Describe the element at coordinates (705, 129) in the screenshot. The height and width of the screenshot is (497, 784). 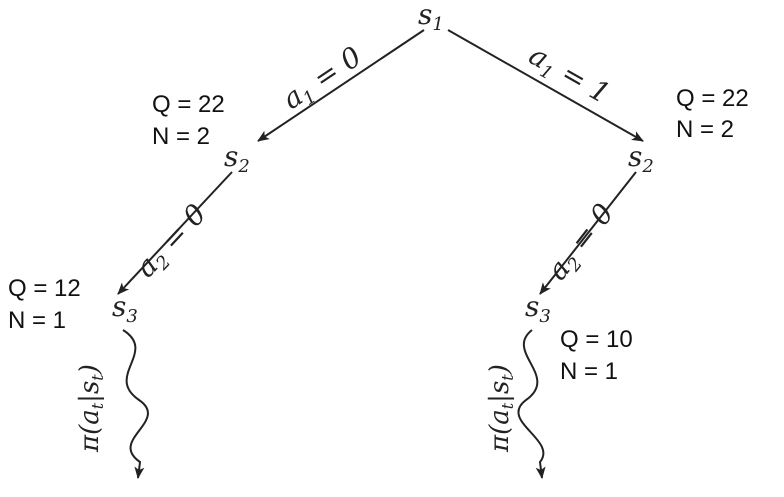
I see `stat-right-mid-n: N = 2` at that location.